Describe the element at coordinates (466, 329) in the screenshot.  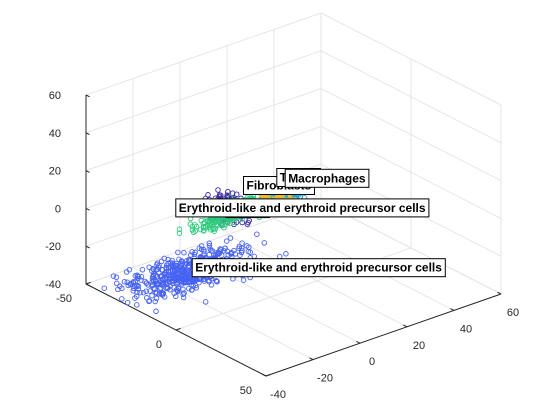
I see `y-tick-label: 40` at that location.